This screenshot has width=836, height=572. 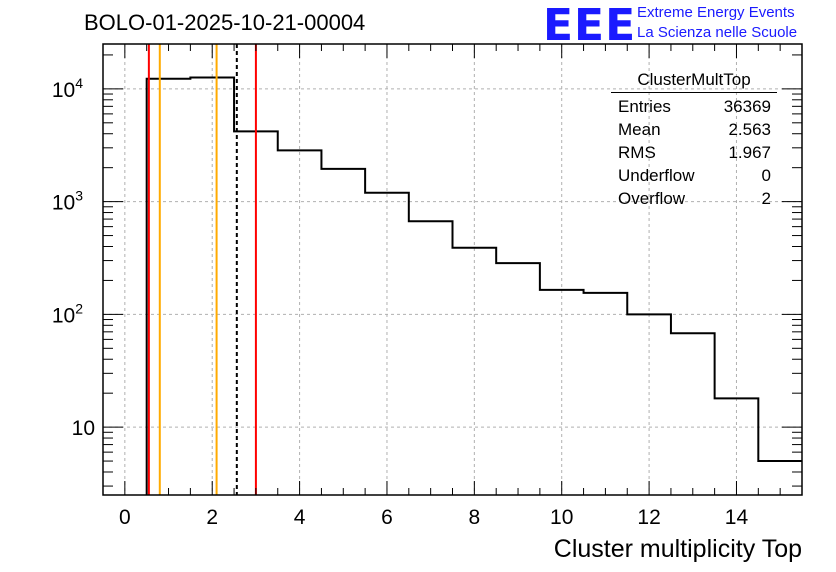 What do you see at coordinates (677, 549) in the screenshot?
I see `x-axis-label: Cluster multiplicity Top` at bounding box center [677, 549].